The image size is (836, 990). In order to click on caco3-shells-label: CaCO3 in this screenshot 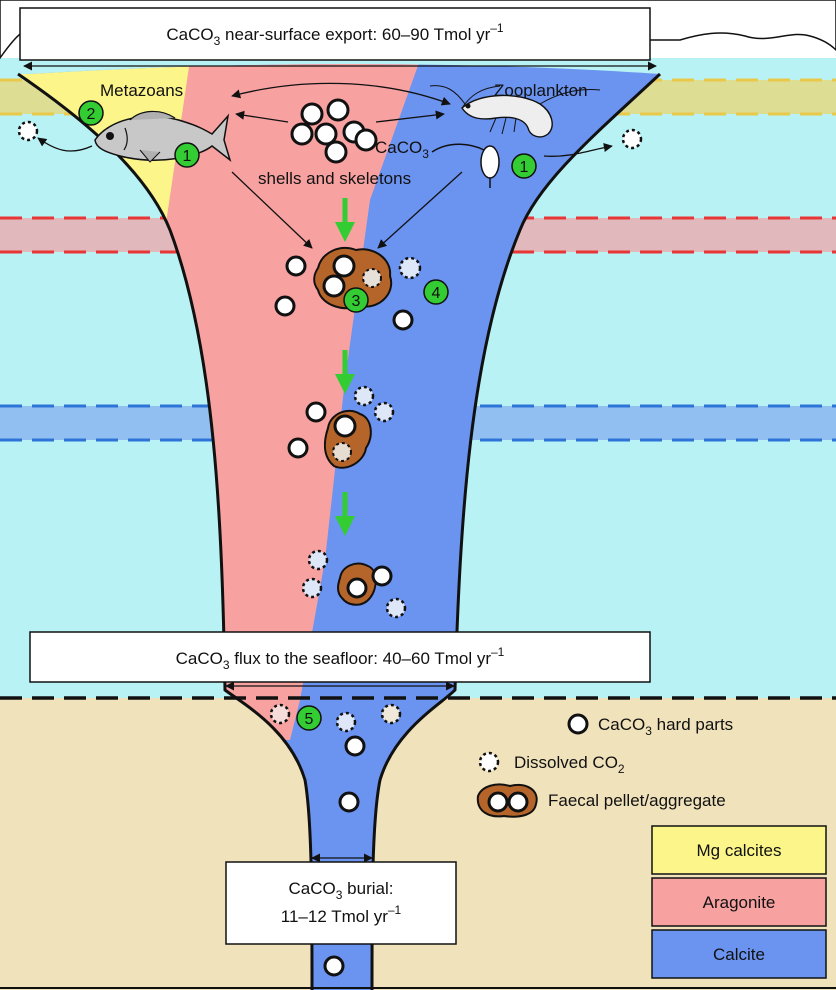, I will do `click(402, 149)`.